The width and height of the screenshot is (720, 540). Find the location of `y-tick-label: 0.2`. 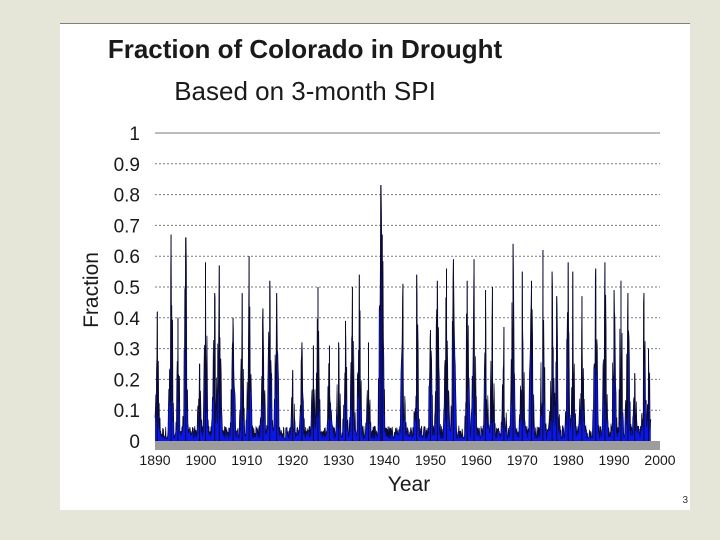

y-tick-label: 0.2 is located at coordinates (127, 380).